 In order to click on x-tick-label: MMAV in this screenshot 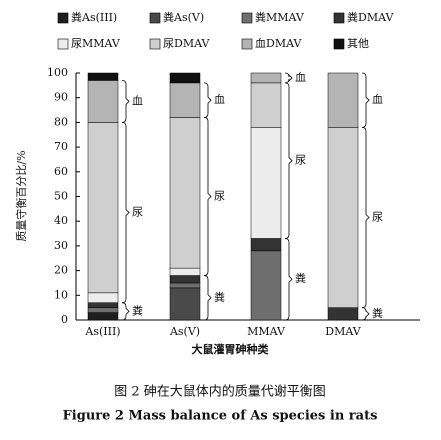, I will do `click(266, 331)`.